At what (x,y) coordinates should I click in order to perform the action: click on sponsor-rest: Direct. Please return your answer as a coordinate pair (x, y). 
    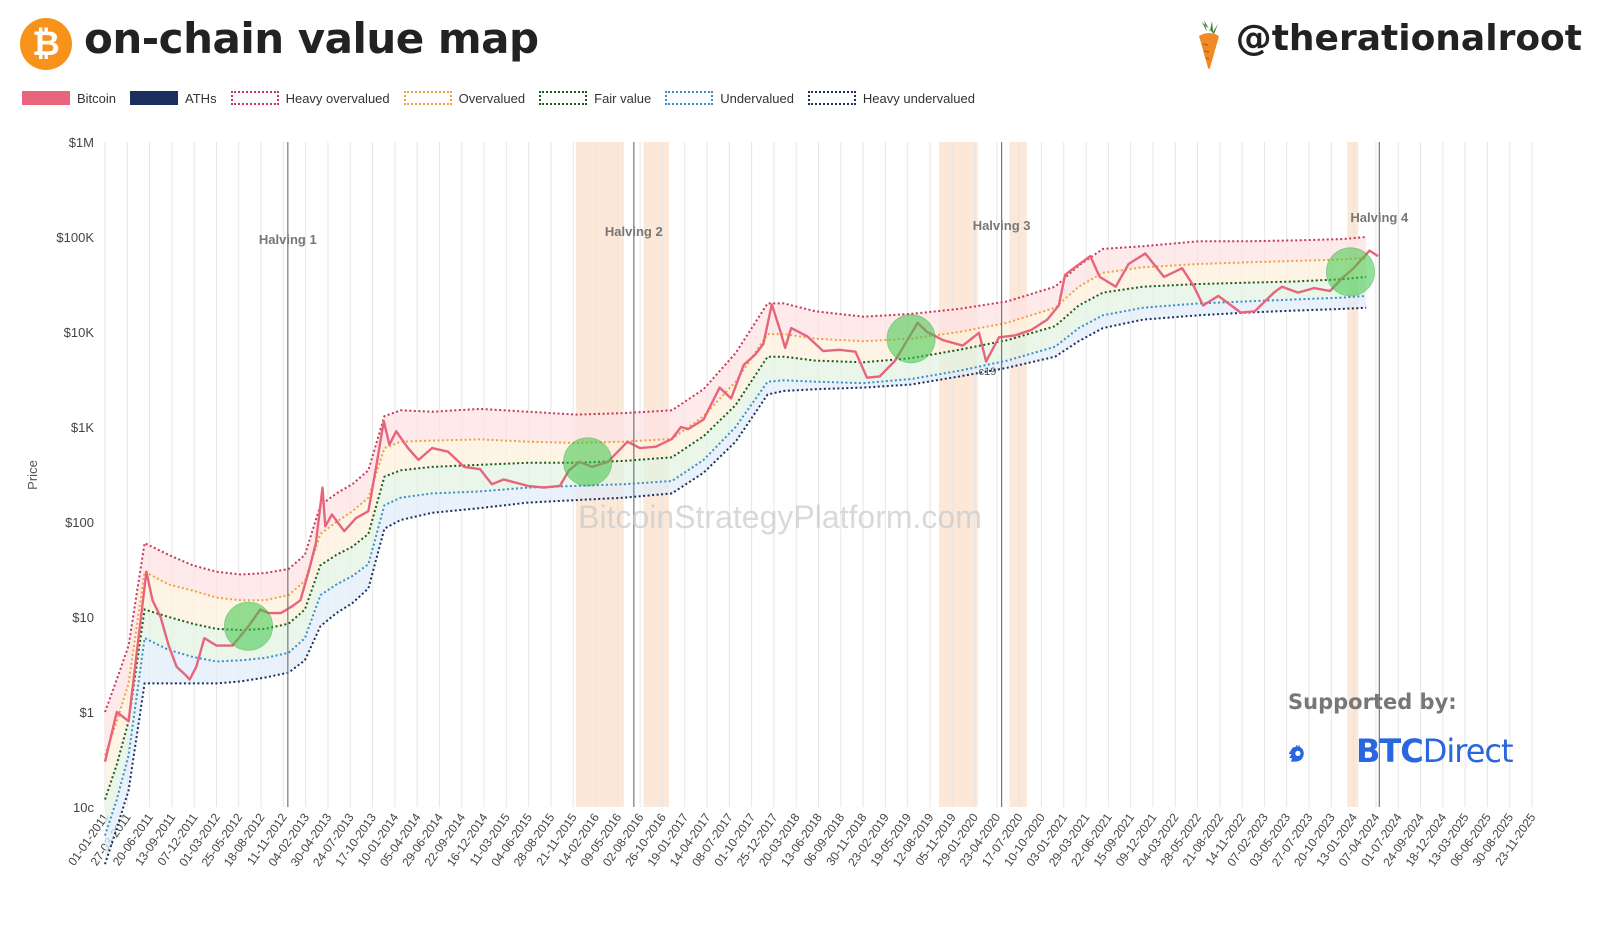
    Looking at the image, I should click on (1468, 751).